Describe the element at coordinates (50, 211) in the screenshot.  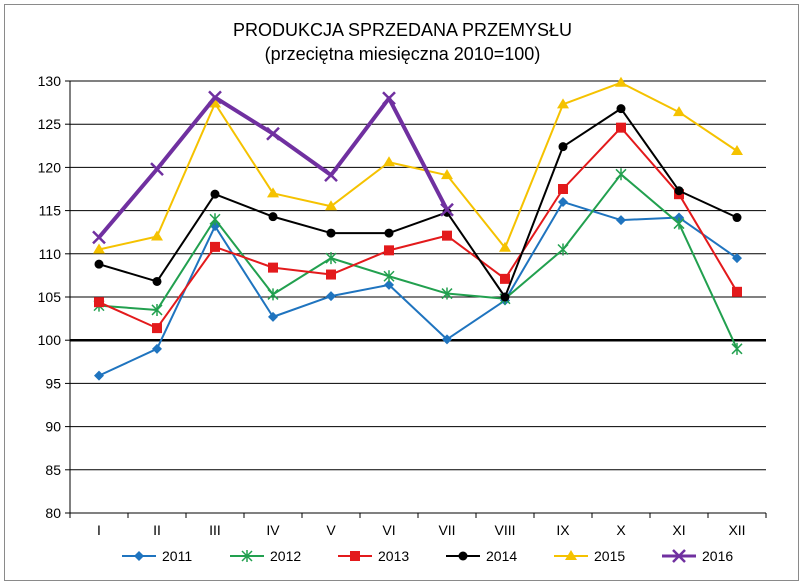
I see `y-tick-label: 115` at that location.